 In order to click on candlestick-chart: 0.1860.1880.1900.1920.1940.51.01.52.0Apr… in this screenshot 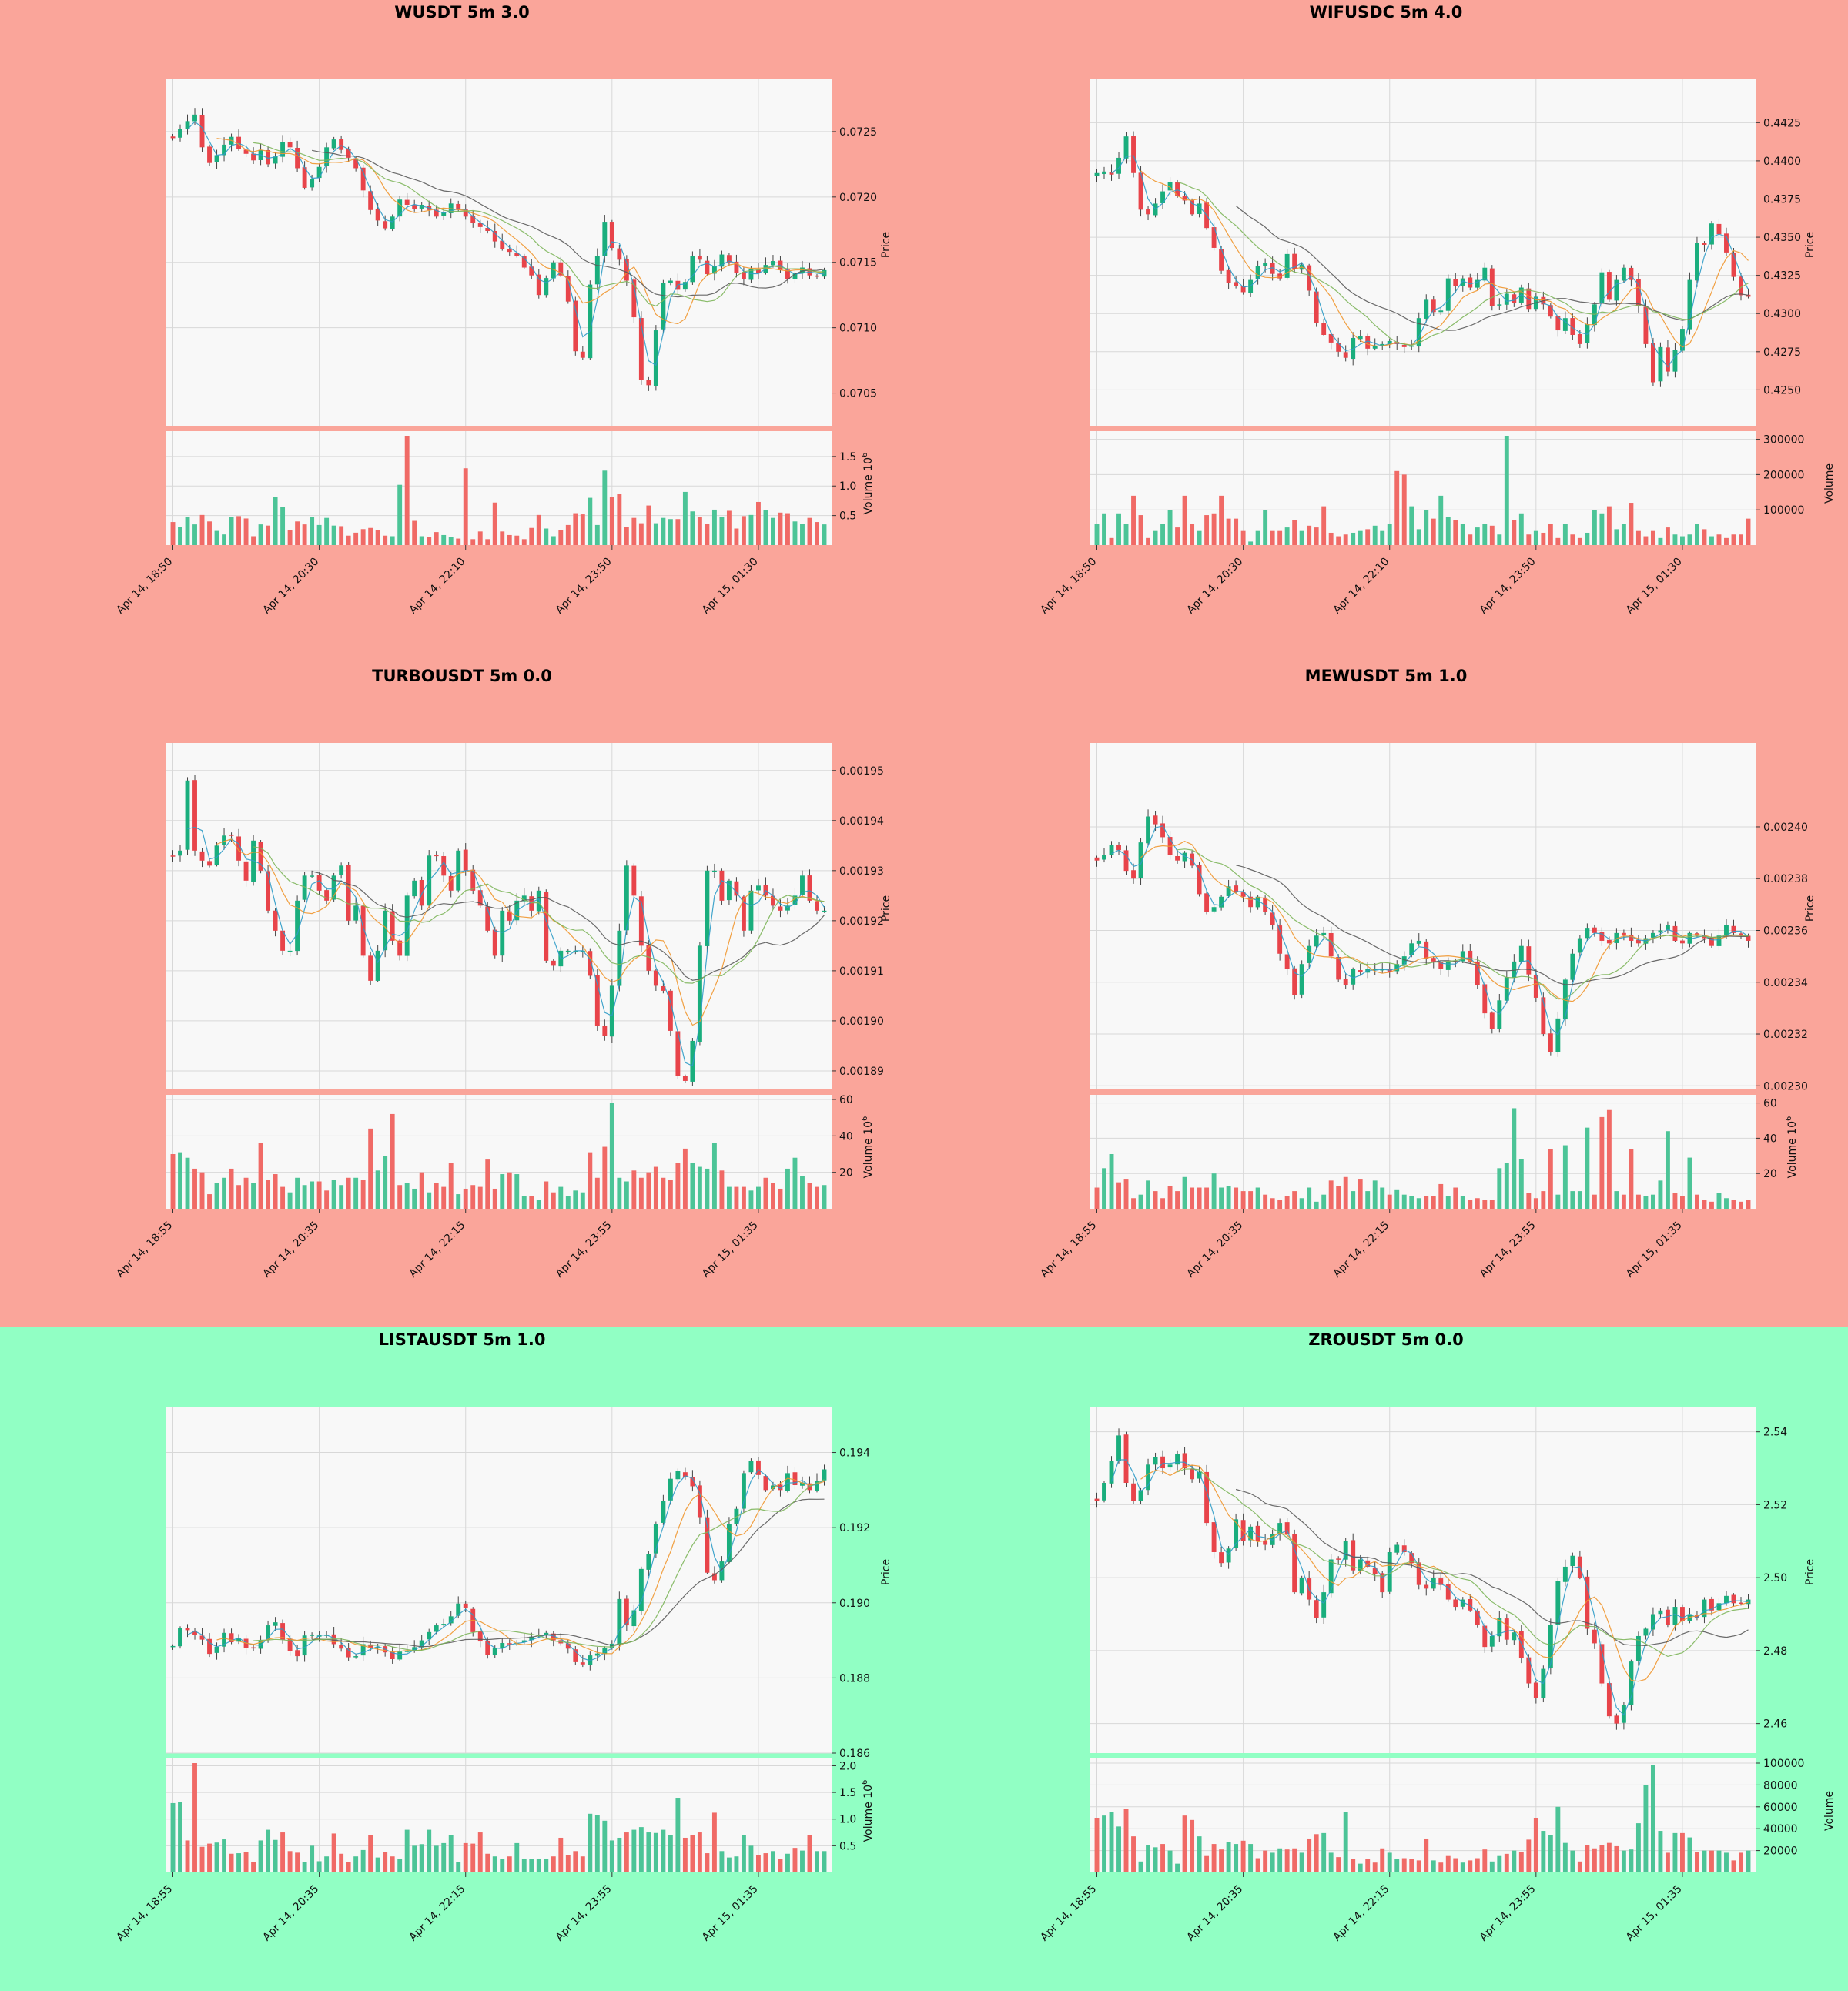, I will do `click(503, 1675)`.